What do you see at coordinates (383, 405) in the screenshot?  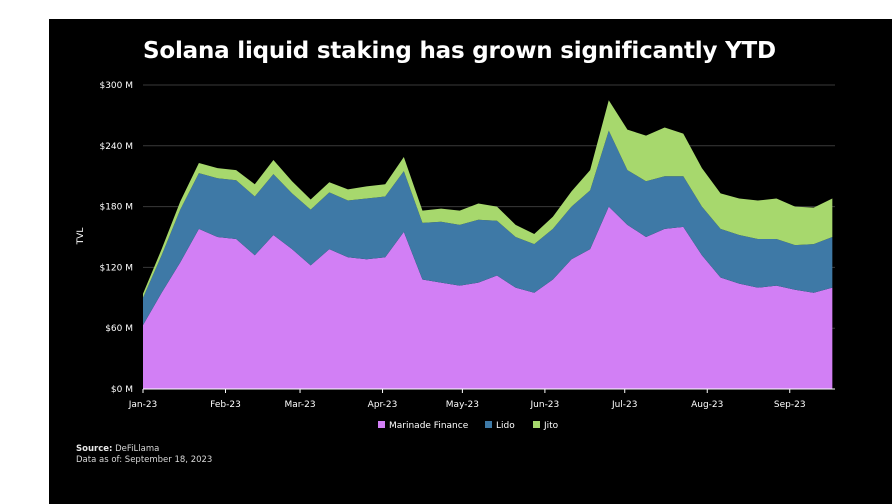 I see `x-tick-label-3: Apr-23` at bounding box center [383, 405].